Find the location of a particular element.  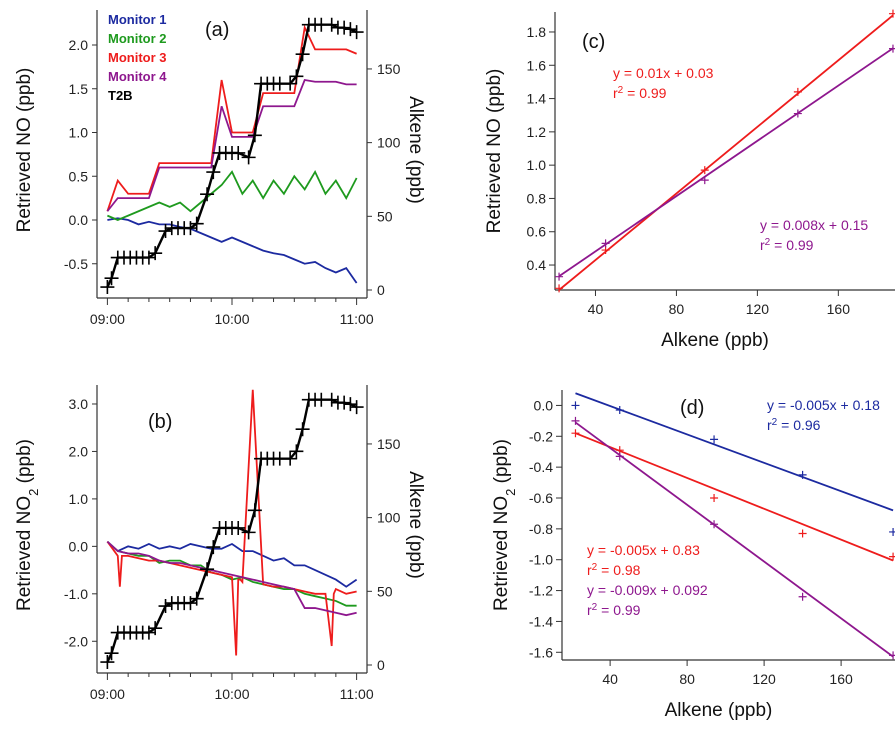

y-tick-label: -0.8 is located at coordinates (541, 529).